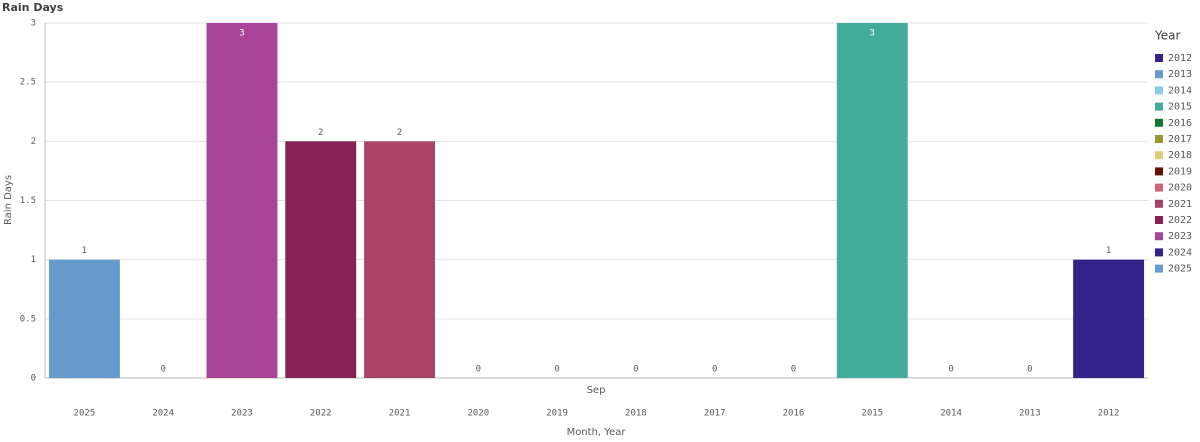  Describe the element at coordinates (33, 24) in the screenshot. I see `y-tick-label: 3` at that location.